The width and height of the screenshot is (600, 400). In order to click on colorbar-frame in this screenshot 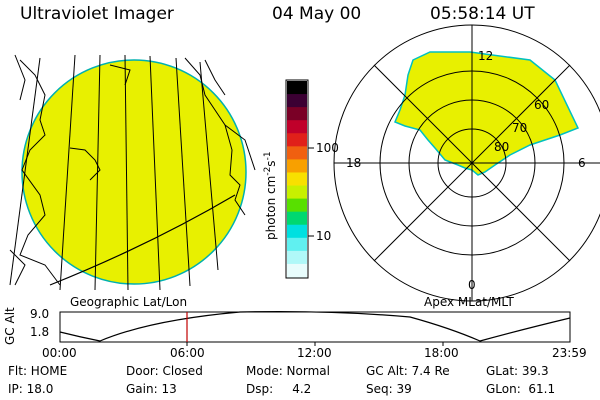, I will do `click(297, 179)`.